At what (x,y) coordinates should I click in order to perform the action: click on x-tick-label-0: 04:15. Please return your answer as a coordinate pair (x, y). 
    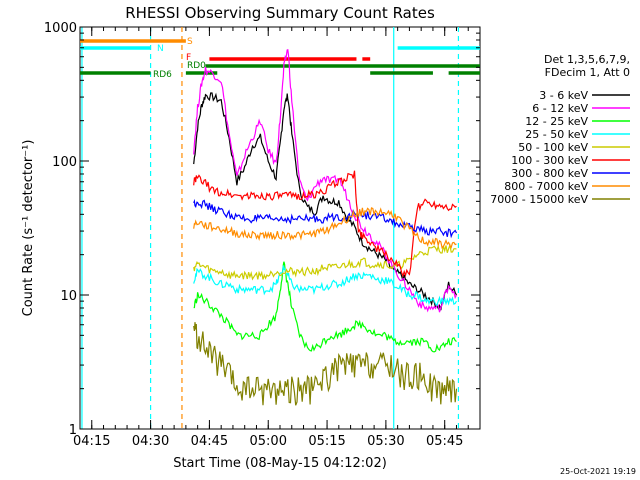
    Looking at the image, I should click on (91, 441).